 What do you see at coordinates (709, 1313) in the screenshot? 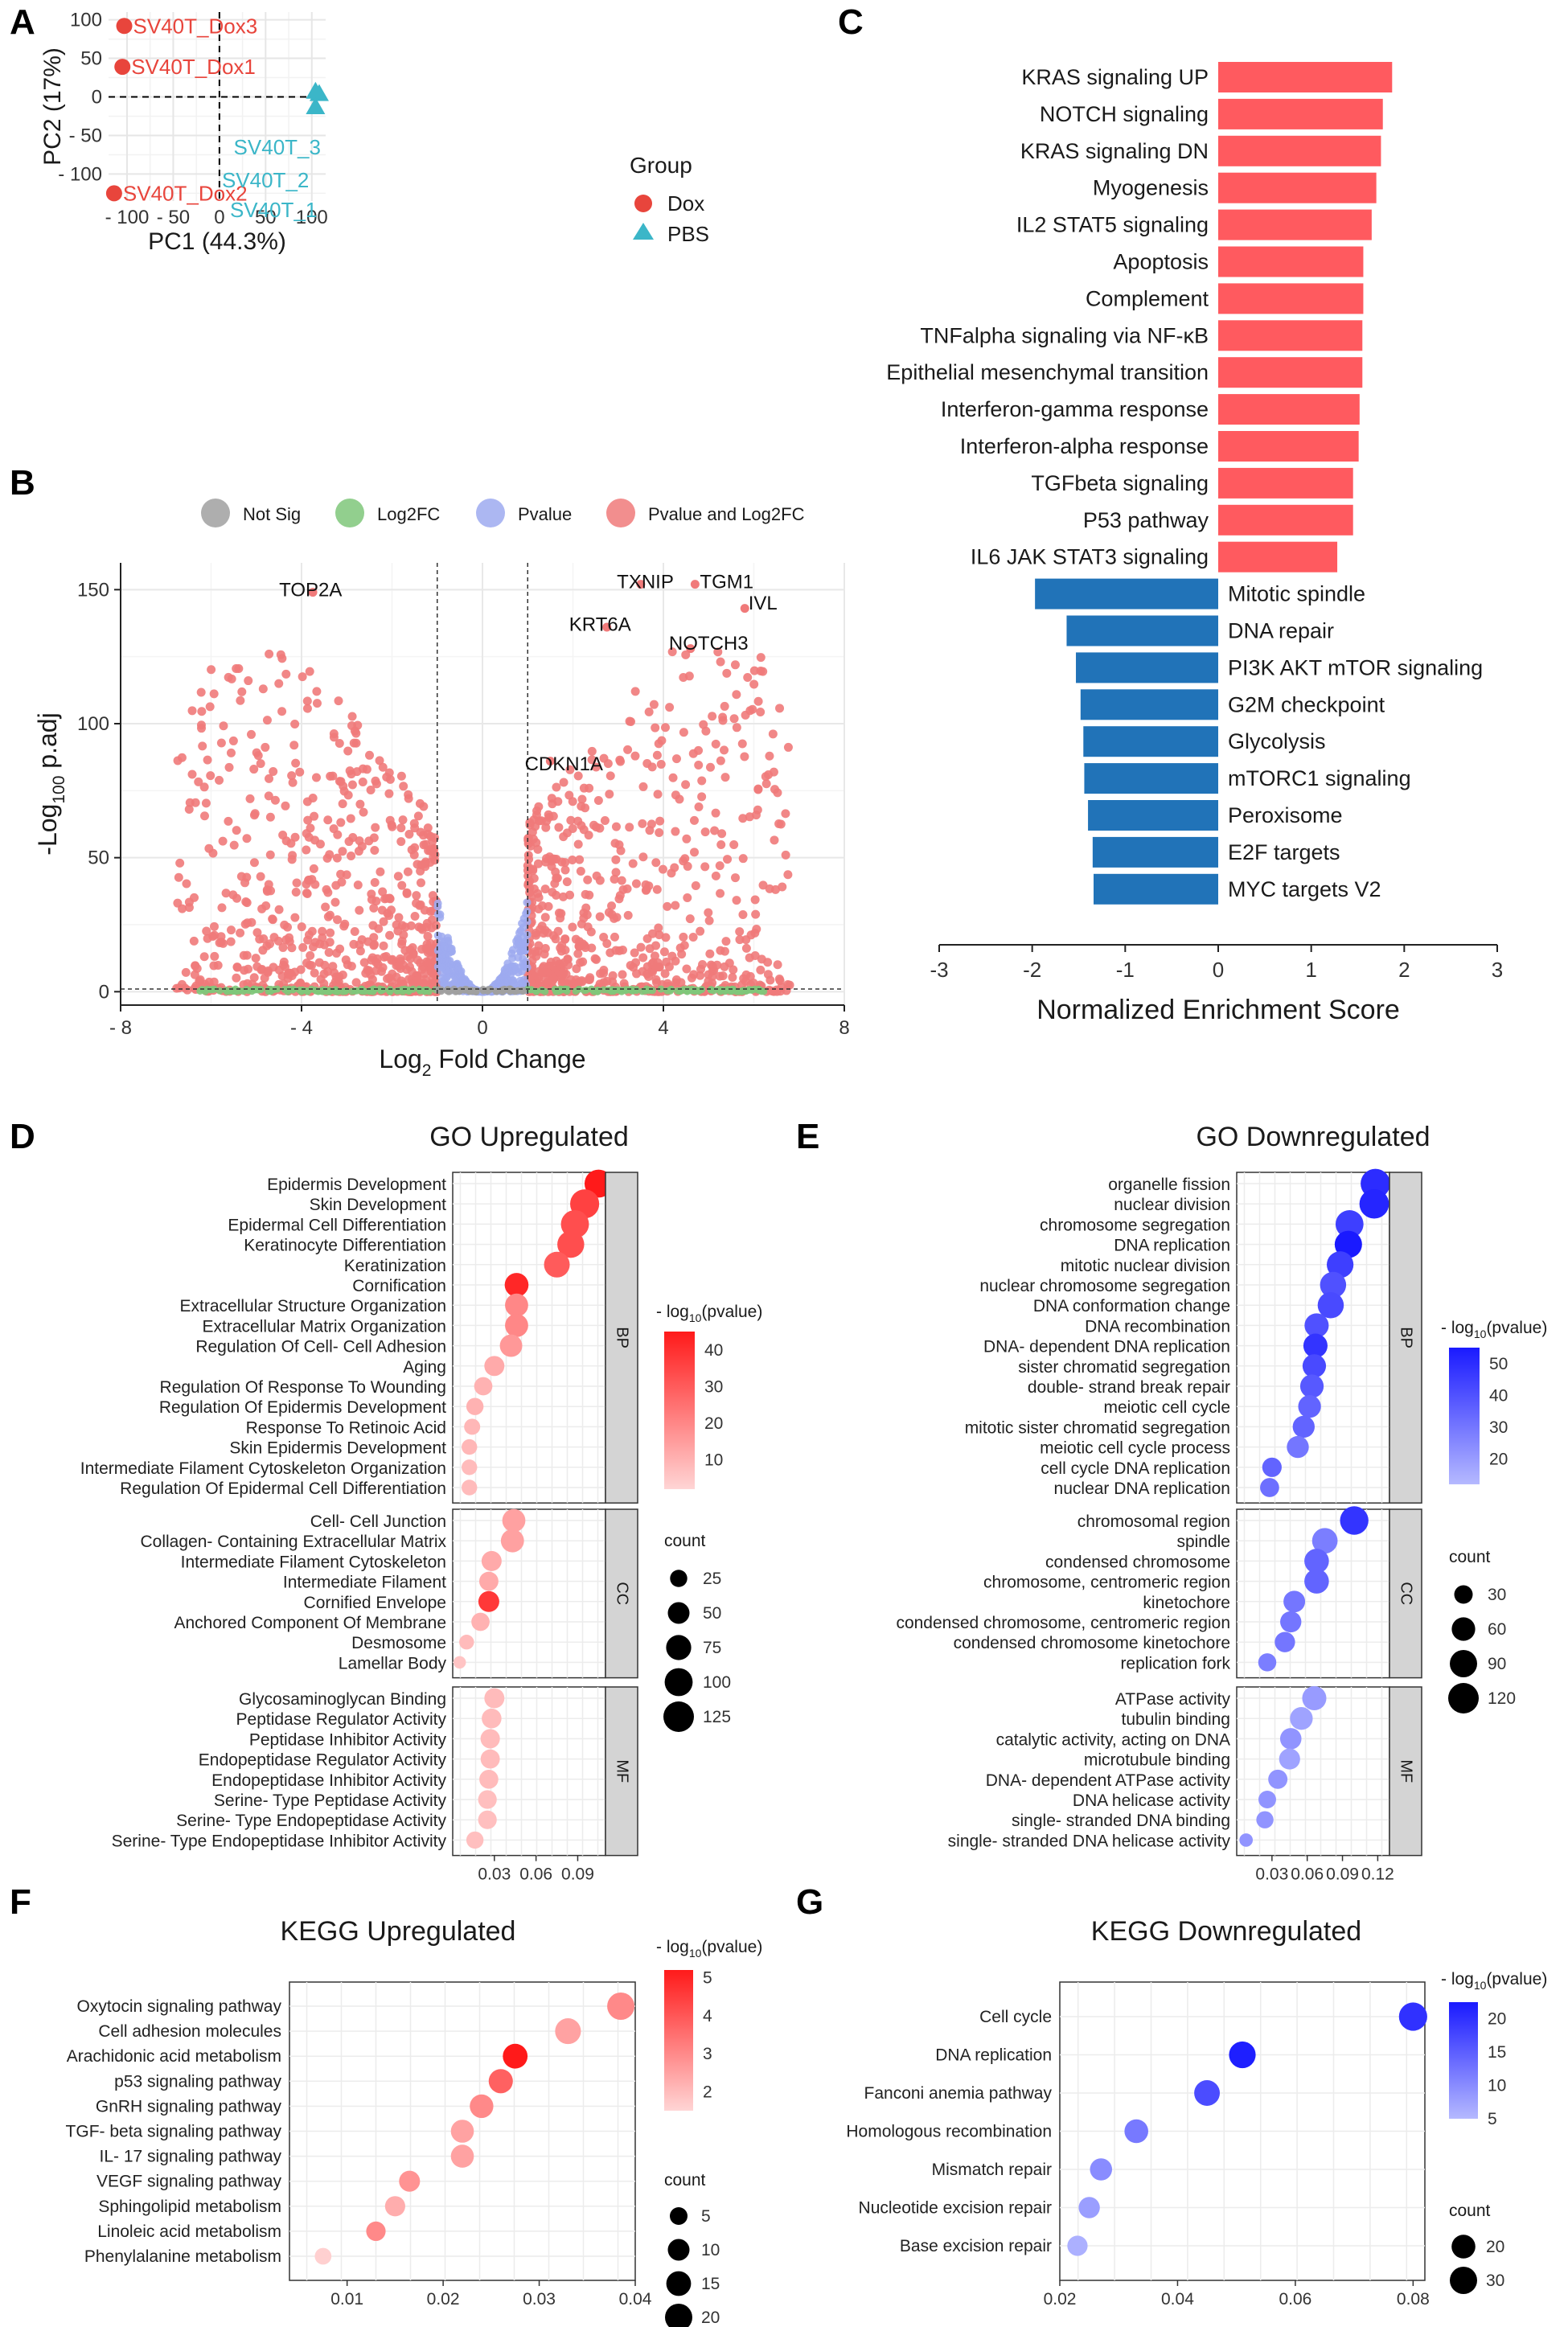
I see `colorbar-title: - log10(pvalue)` at bounding box center [709, 1313].